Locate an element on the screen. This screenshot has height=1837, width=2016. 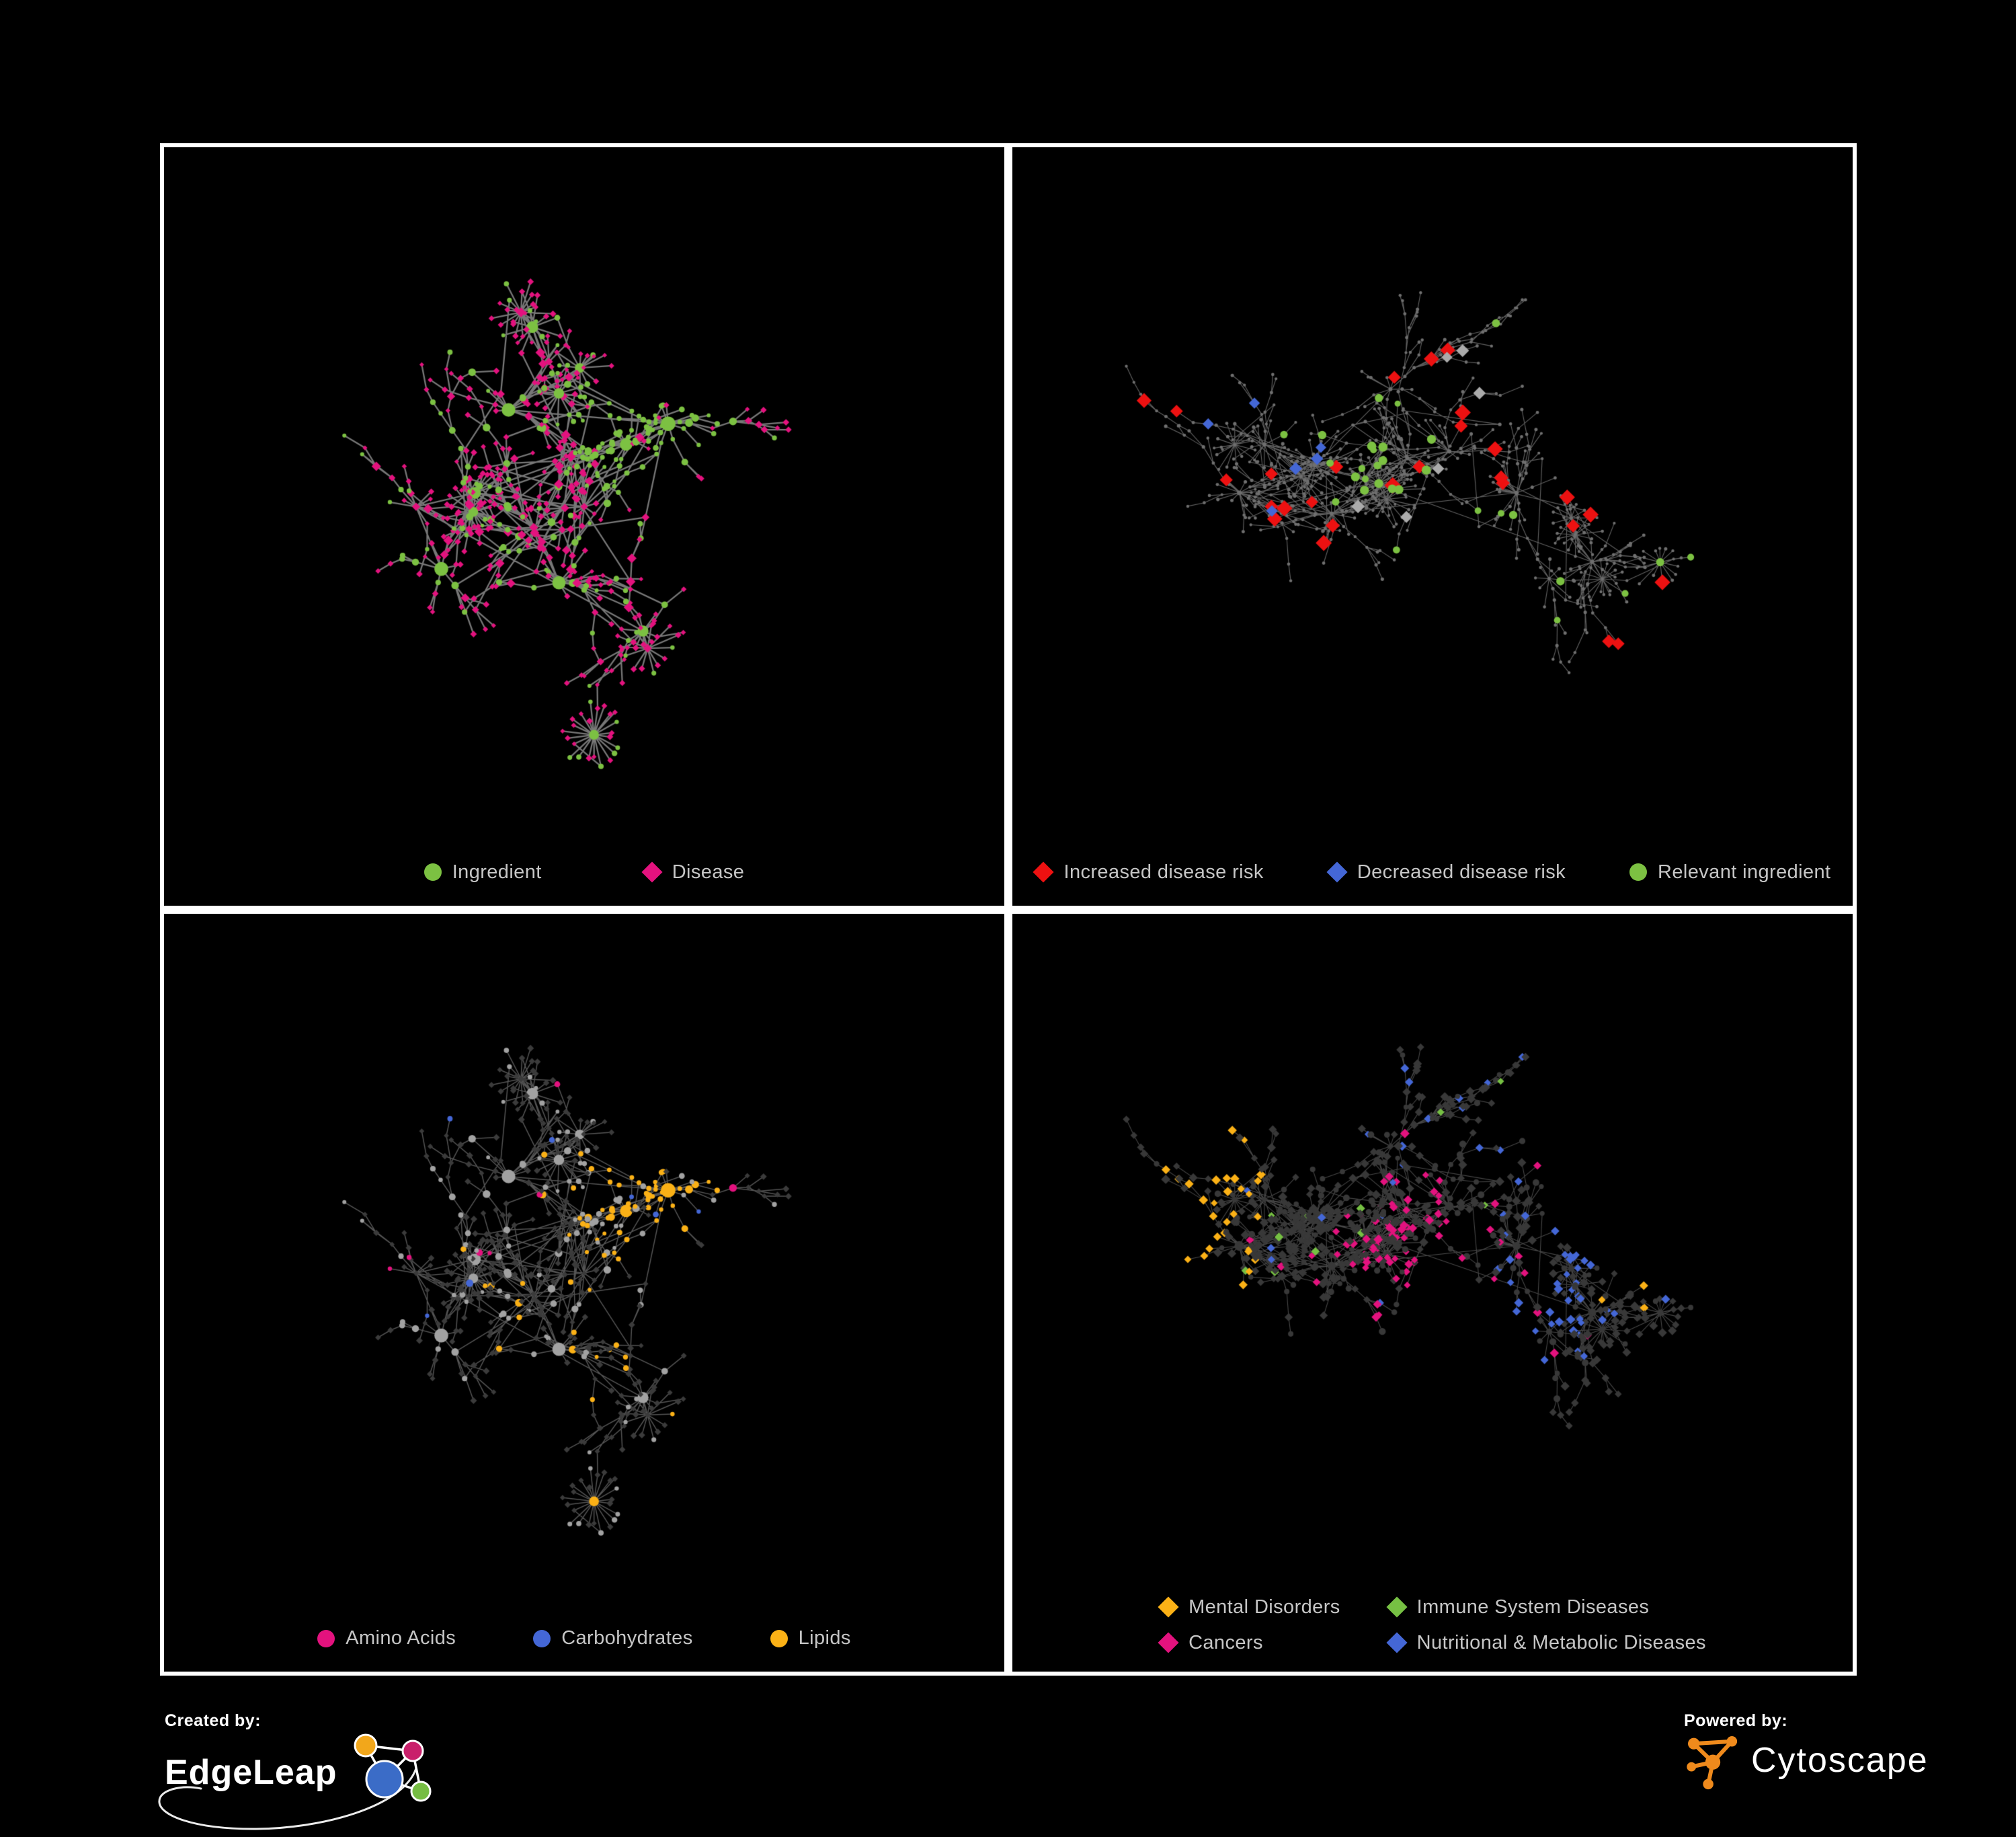
legend-label-disease: Disease is located at coordinates (708, 872).